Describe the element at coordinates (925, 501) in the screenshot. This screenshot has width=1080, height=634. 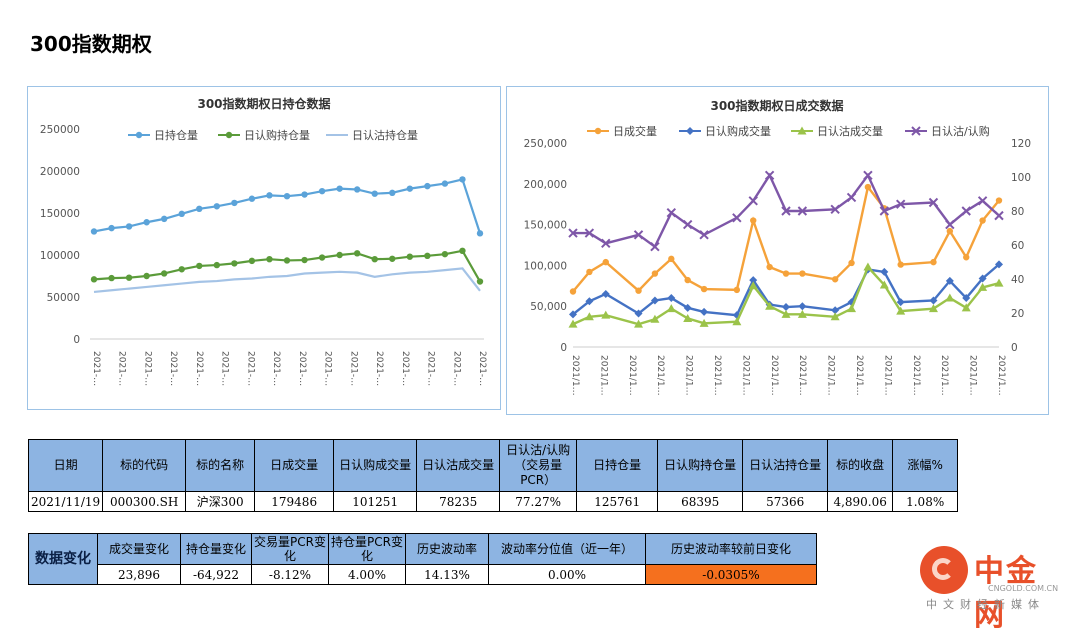
I see `table1-cell: 1.08%` at that location.